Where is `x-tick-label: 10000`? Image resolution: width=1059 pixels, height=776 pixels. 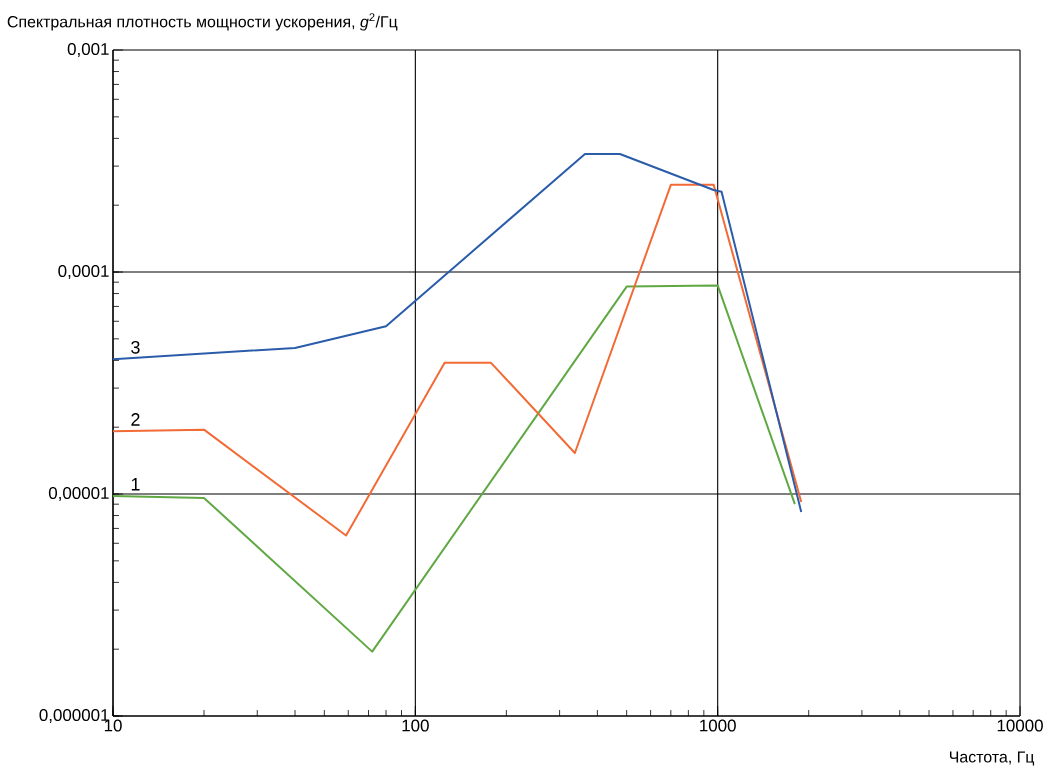
x-tick-label: 10000 is located at coordinates (1020, 725).